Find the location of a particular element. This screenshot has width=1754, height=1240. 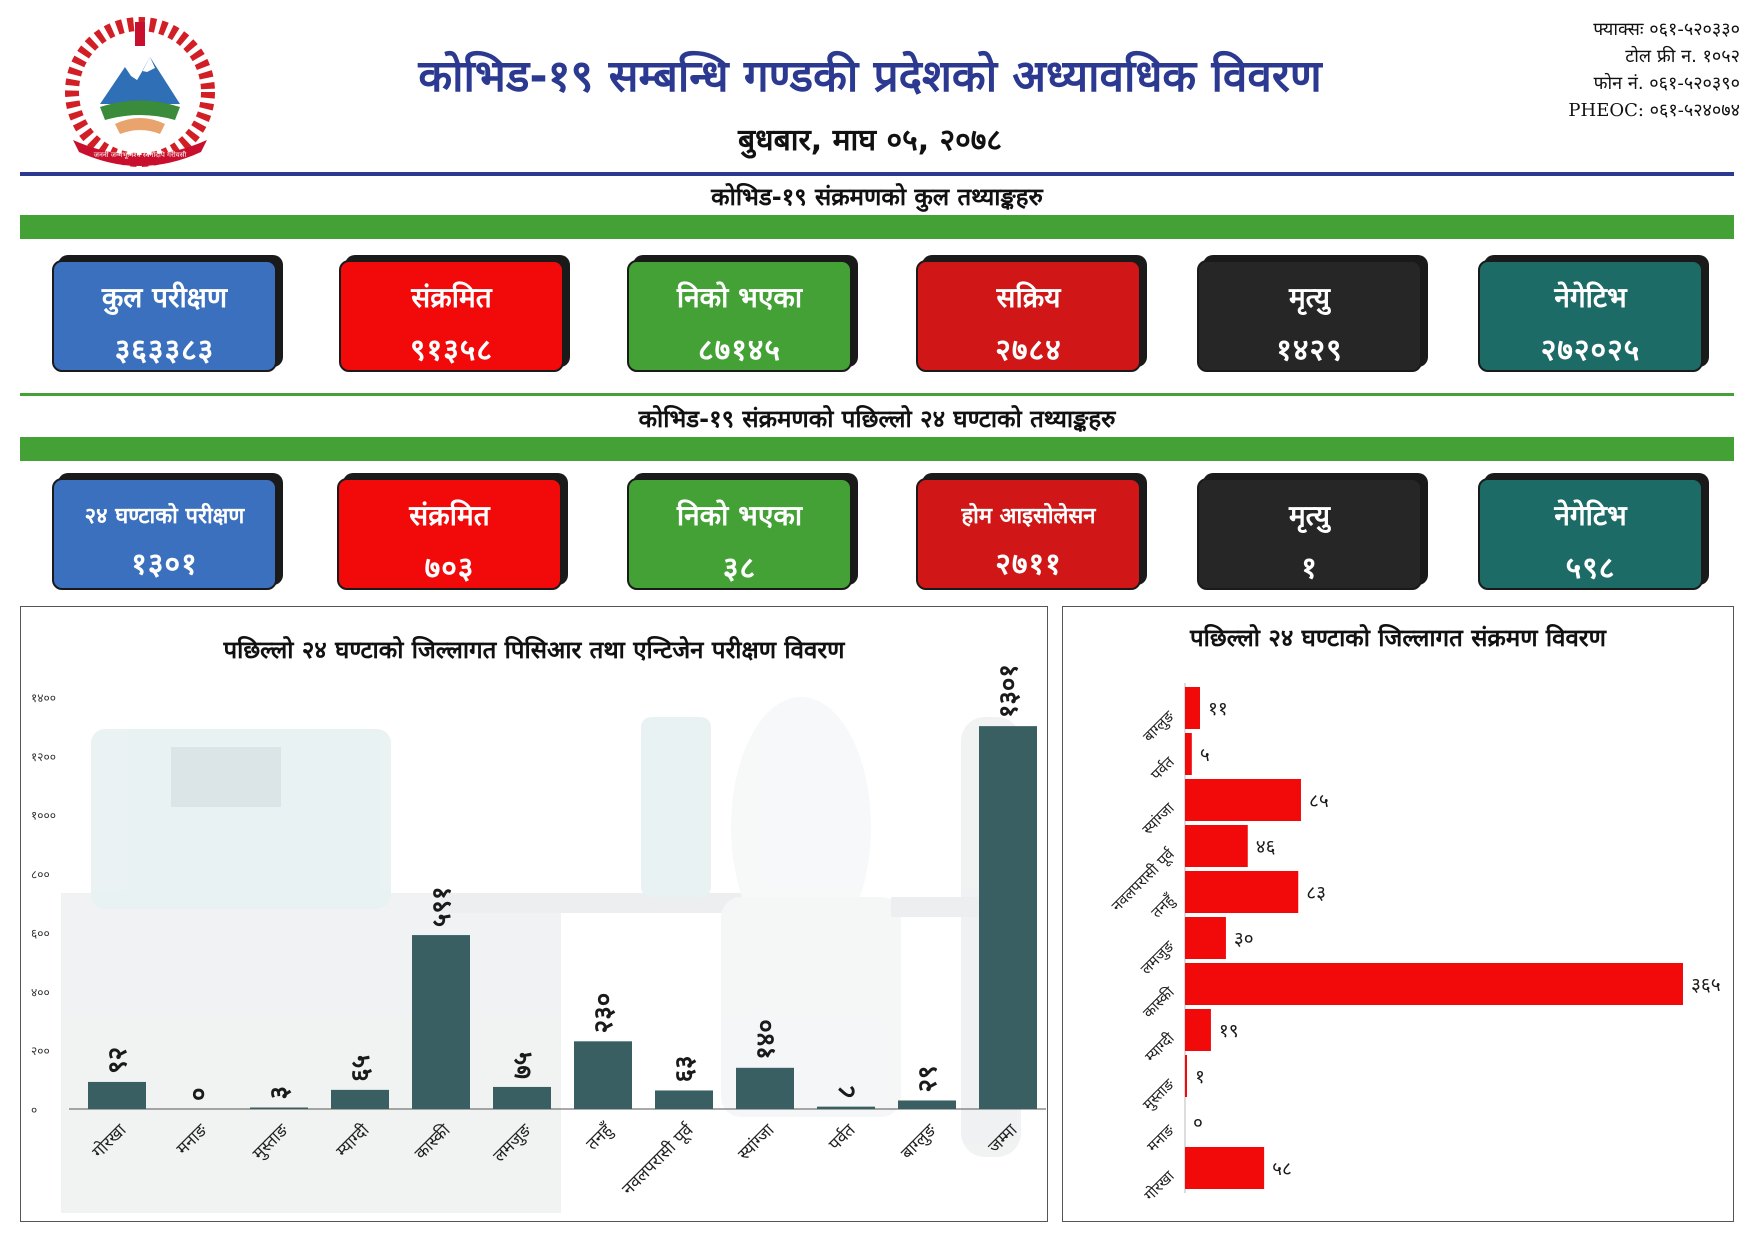

infection-value-label: ५ is located at coordinates (1205, 755).